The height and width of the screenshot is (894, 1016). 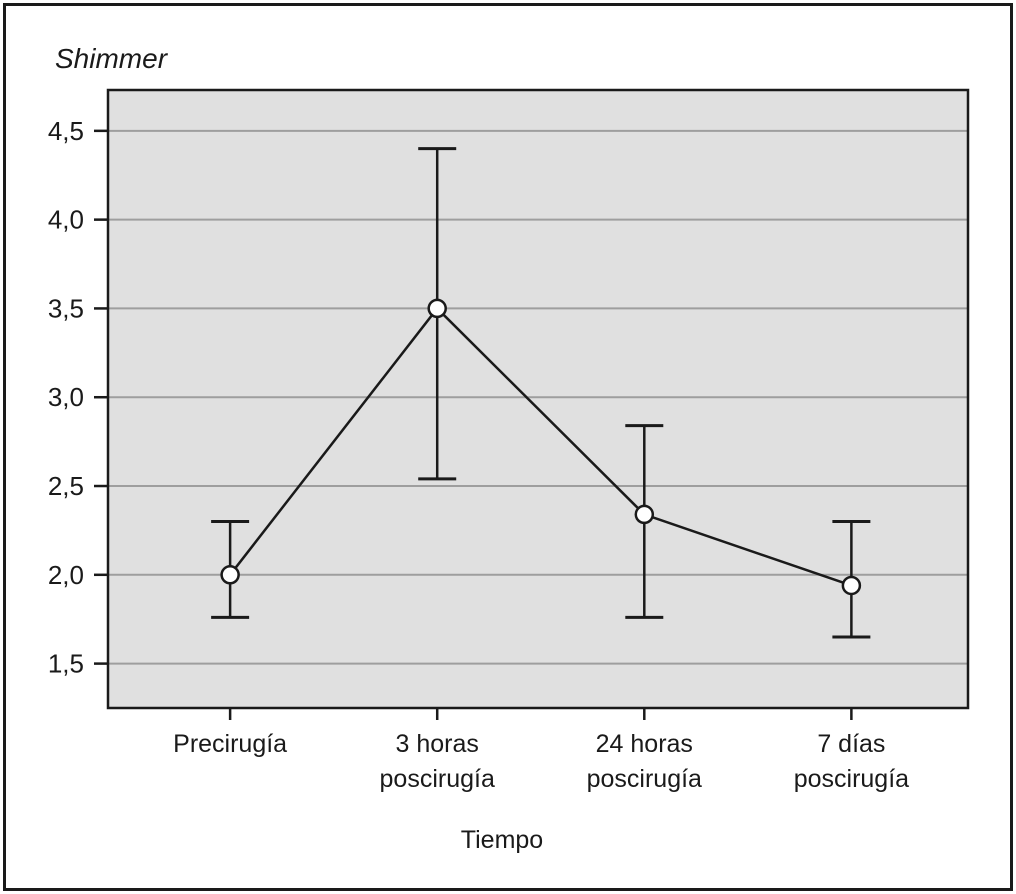 What do you see at coordinates (66, 131) in the screenshot?
I see `y-tick-label: 4,5` at bounding box center [66, 131].